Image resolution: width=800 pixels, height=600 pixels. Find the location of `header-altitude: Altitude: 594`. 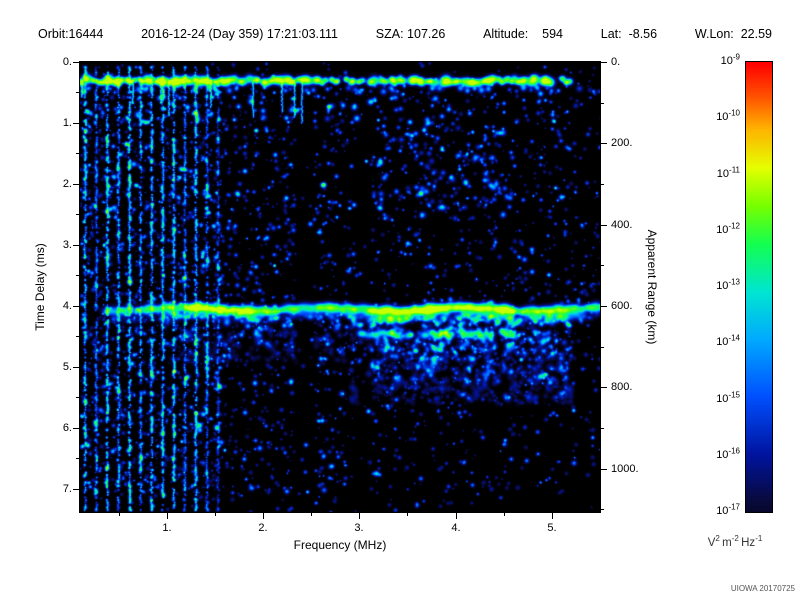

header-altitude: Altitude: 594 is located at coordinates (523, 34).